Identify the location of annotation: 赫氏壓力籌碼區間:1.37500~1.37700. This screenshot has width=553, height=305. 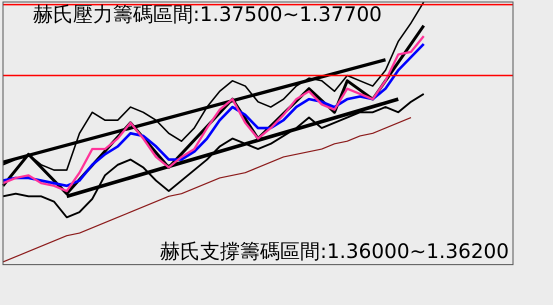
(207, 14).